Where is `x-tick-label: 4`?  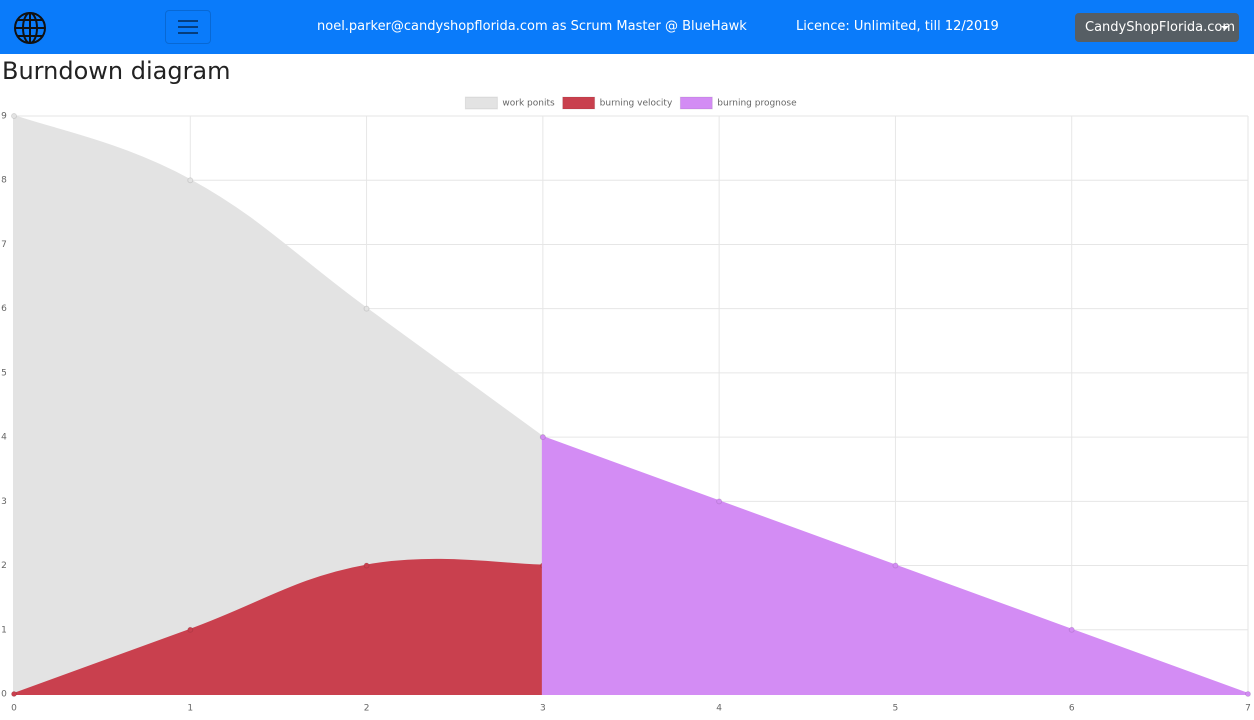
x-tick-label: 4 is located at coordinates (719, 709).